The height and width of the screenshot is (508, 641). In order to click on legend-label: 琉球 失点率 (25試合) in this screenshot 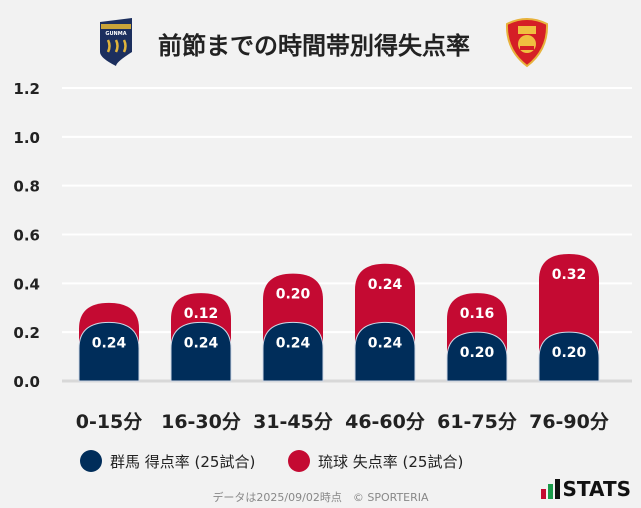, I will do `click(391, 461)`.